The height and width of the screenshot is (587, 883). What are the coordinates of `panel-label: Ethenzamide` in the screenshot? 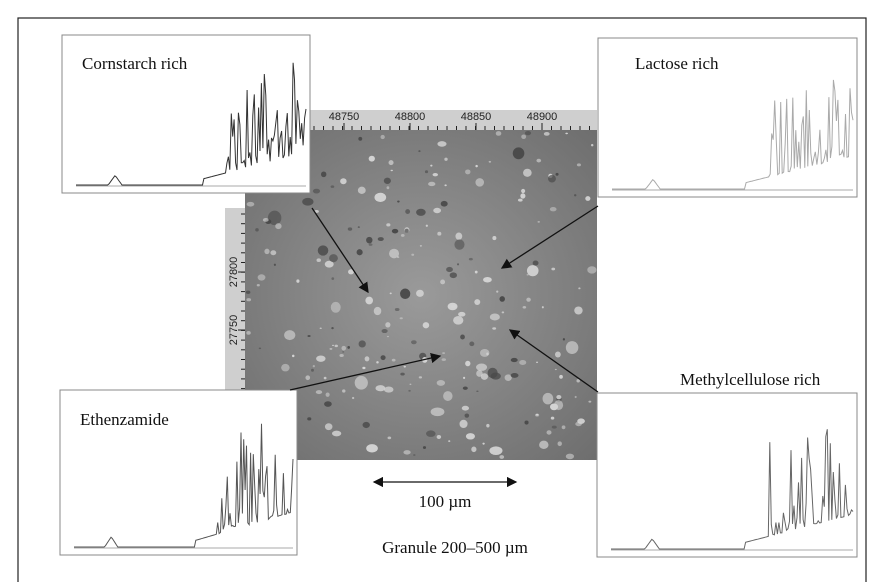 It's located at (124, 419).